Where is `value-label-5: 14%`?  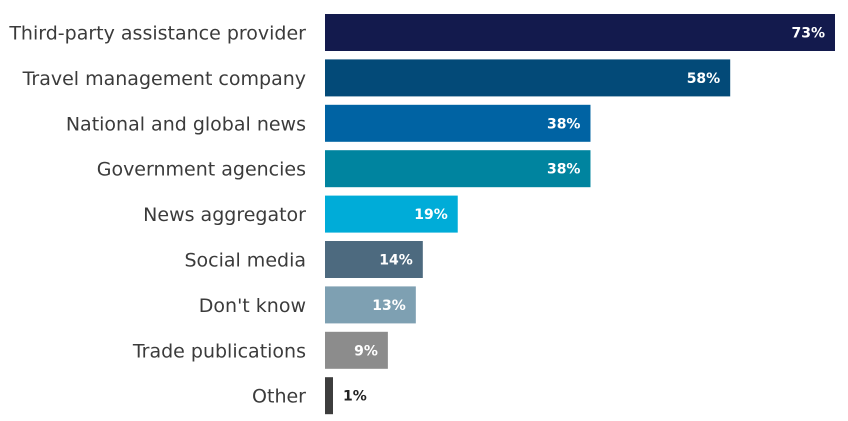 value-label-5: 14% is located at coordinates (396, 261).